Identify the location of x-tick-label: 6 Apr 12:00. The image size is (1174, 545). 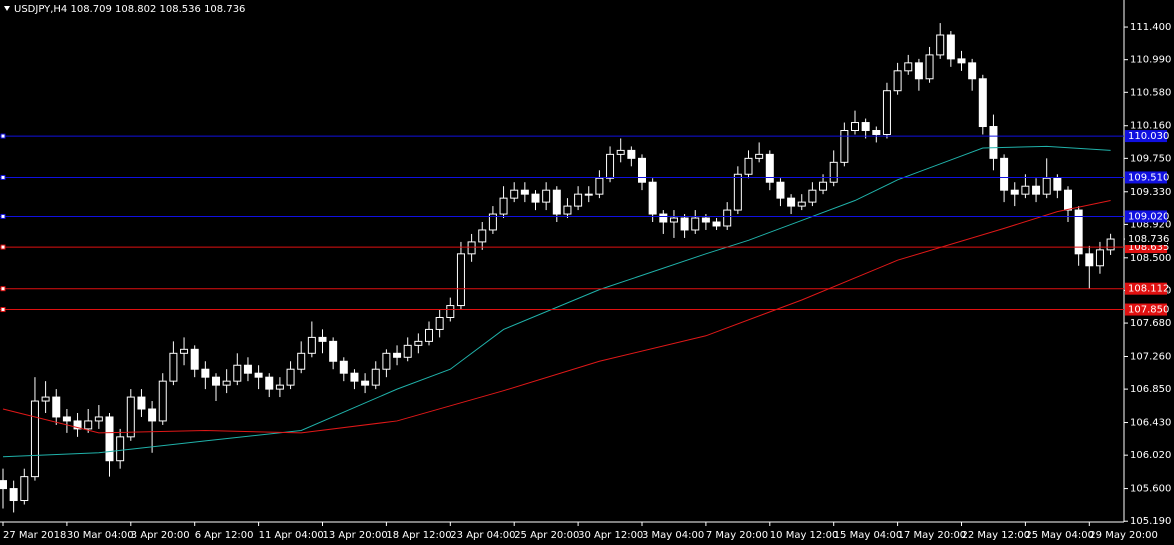
(224, 535).